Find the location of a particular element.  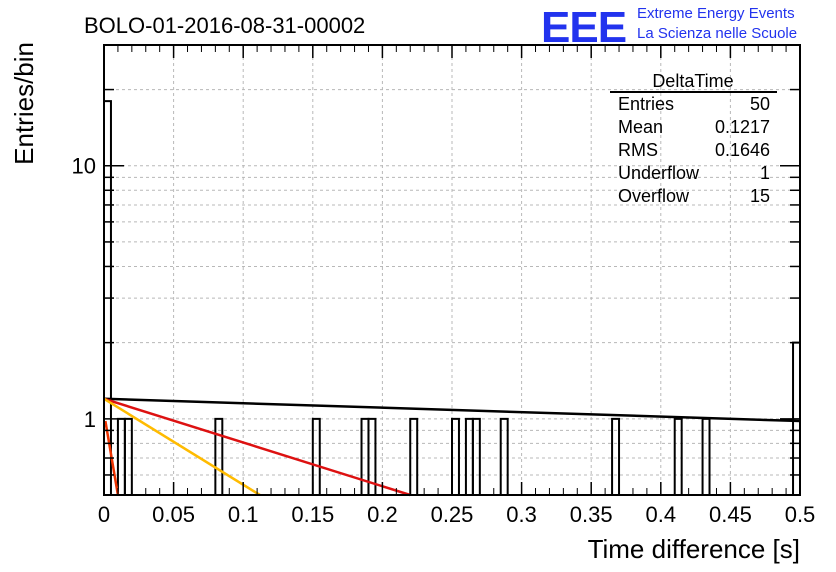

chart-title: BOLO-01-2016-08-31-00002 is located at coordinates (224, 25).